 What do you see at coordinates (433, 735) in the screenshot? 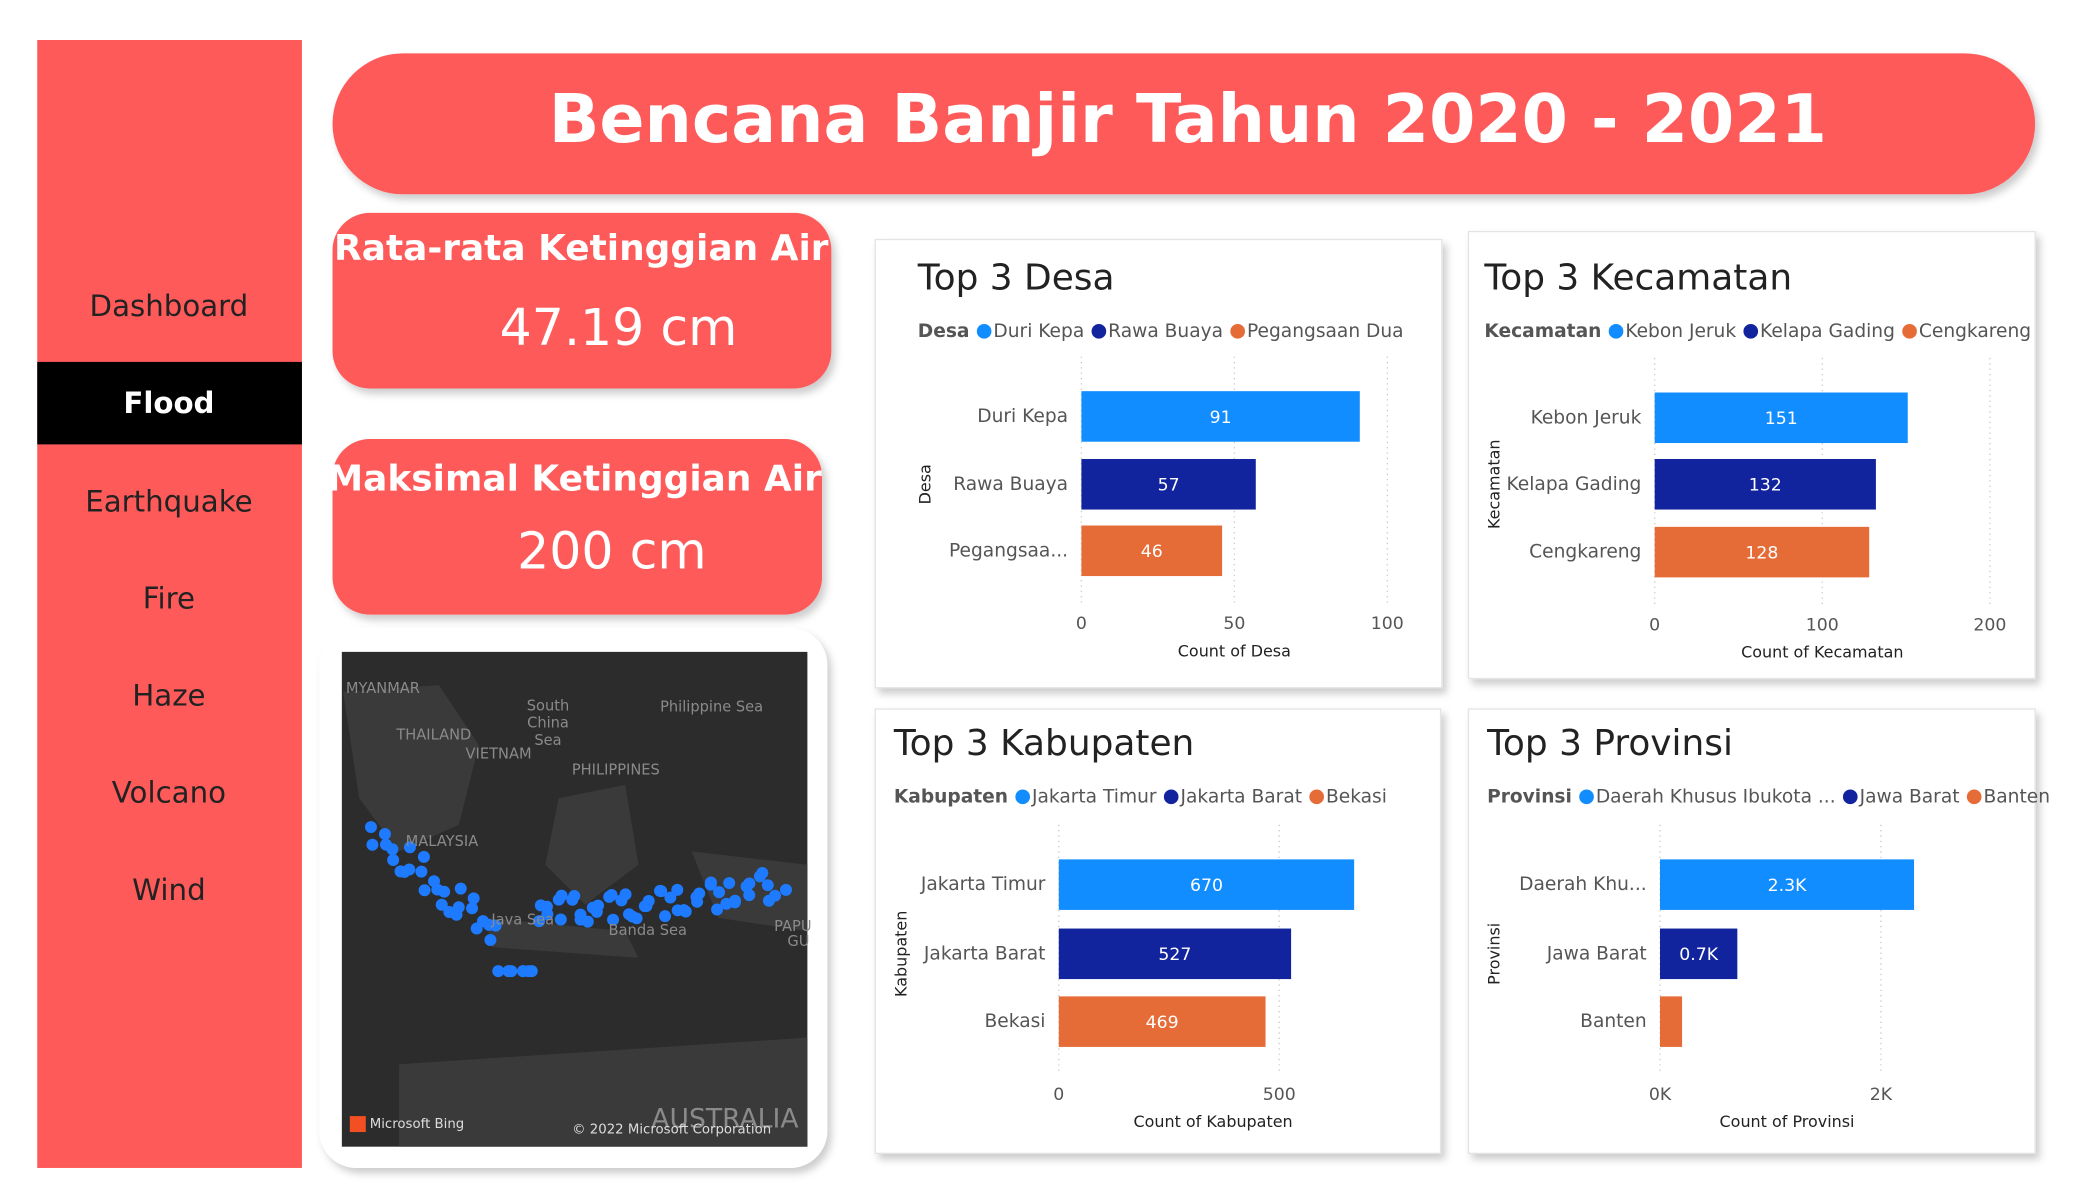
I see `map-label: THAILAND` at bounding box center [433, 735].